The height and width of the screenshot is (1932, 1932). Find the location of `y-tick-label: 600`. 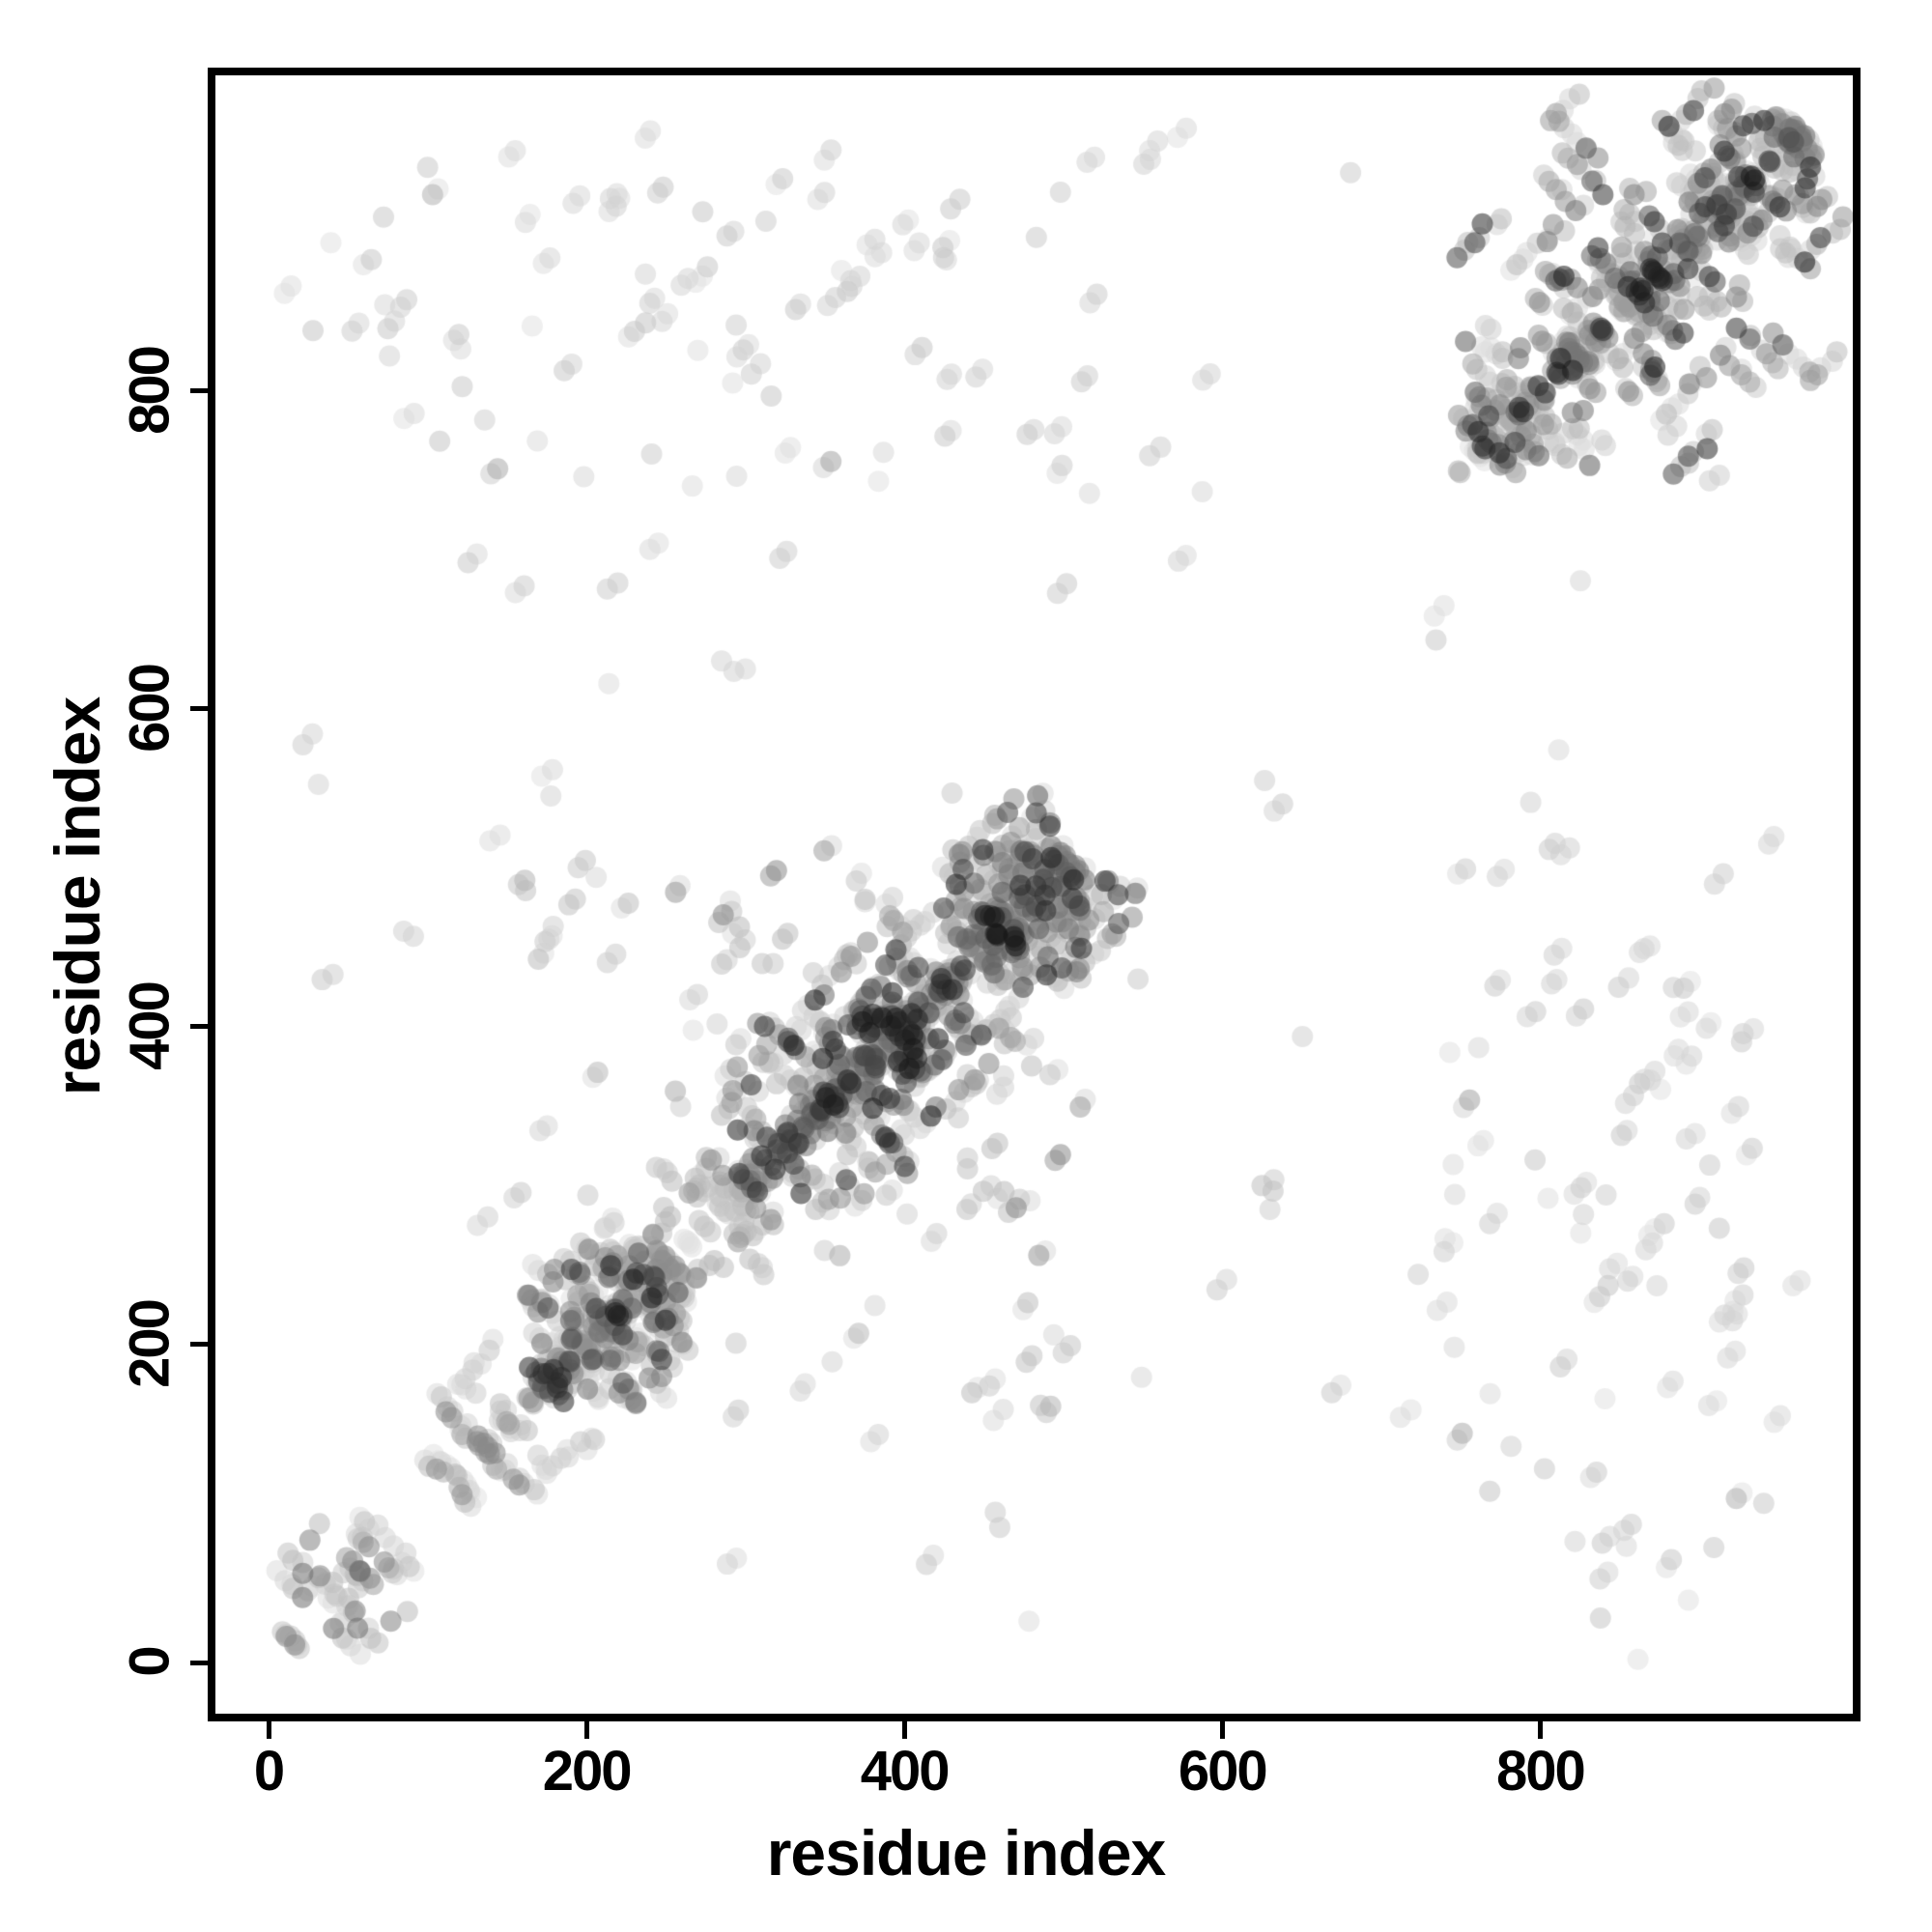

y-tick-label: 600 is located at coordinates (150, 708).